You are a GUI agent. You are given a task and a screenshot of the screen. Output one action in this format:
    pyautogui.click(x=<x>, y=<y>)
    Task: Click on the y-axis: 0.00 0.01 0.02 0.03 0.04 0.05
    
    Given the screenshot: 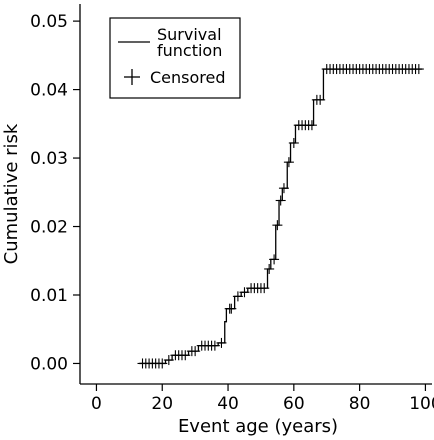 What is the action you would take?
    pyautogui.click(x=55, y=193)
    